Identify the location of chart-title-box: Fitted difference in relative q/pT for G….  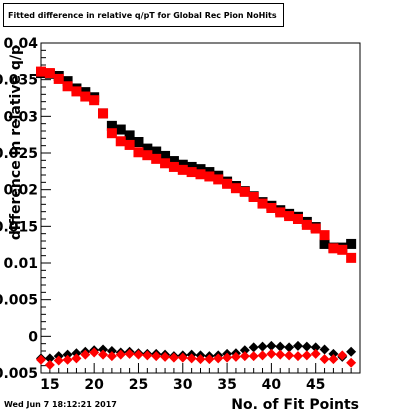
(143, 15).